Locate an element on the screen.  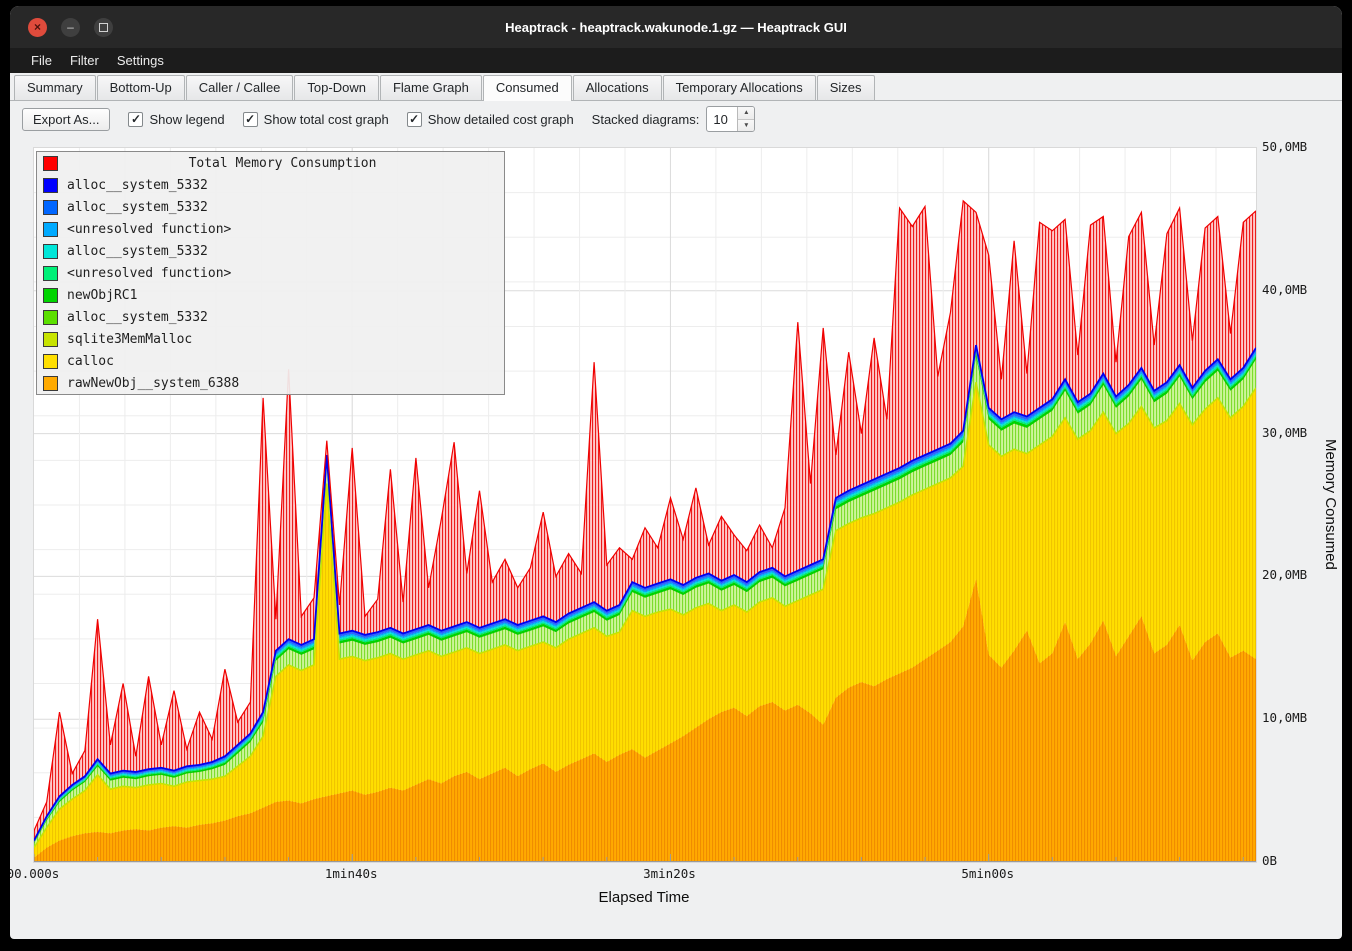
spin-buttons: ▲ ▼ is located at coordinates (746, 119).